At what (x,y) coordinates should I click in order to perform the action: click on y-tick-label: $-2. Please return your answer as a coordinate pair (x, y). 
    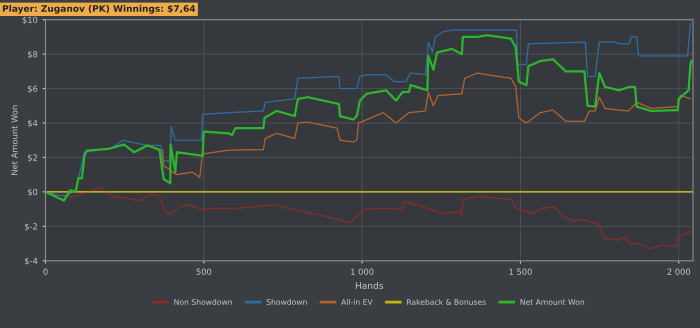
    Looking at the image, I should click on (31, 227).